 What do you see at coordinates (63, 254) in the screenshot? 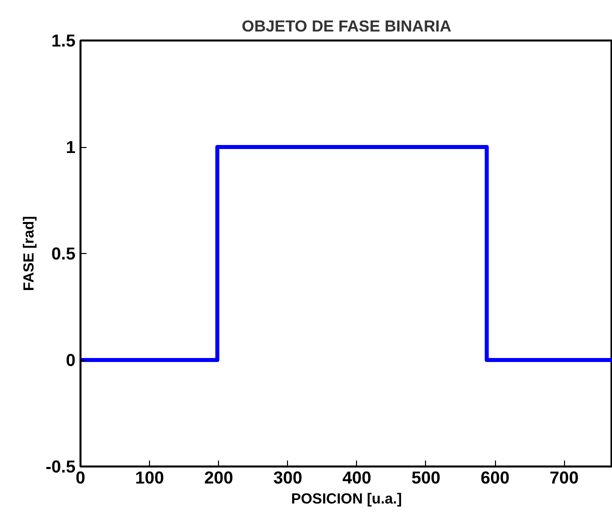
I see `y-tick-label: 0.5` at bounding box center [63, 254].